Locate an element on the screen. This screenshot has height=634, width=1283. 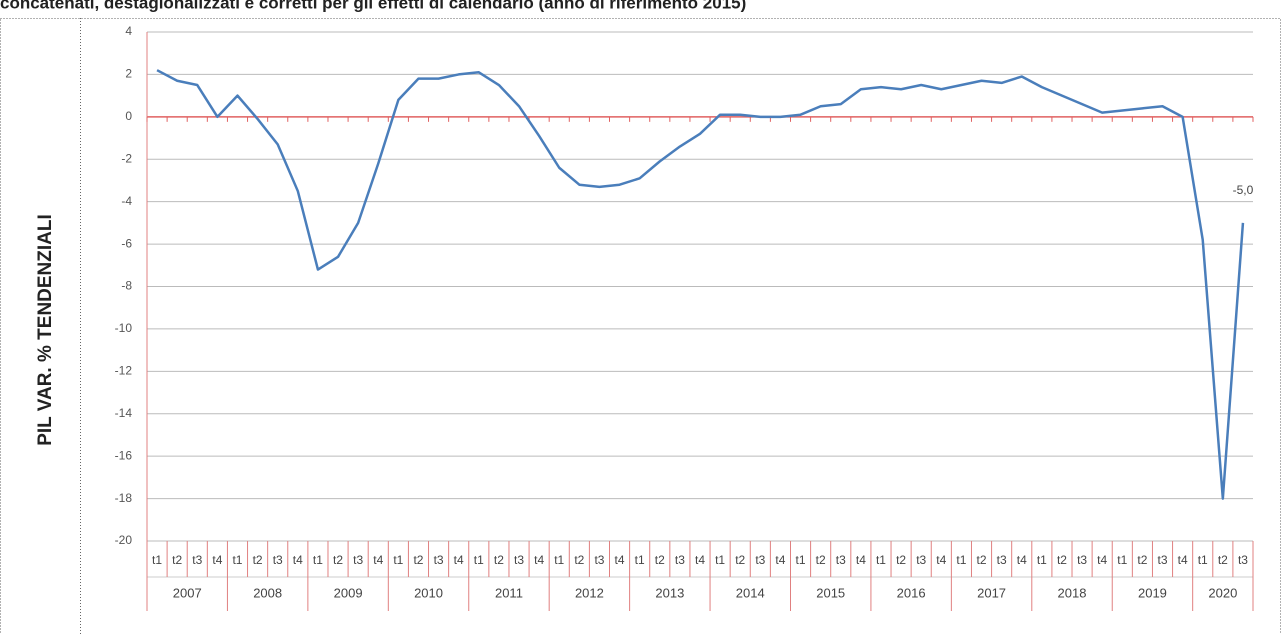
y-tick-label: -14 is located at coordinates (124, 413).